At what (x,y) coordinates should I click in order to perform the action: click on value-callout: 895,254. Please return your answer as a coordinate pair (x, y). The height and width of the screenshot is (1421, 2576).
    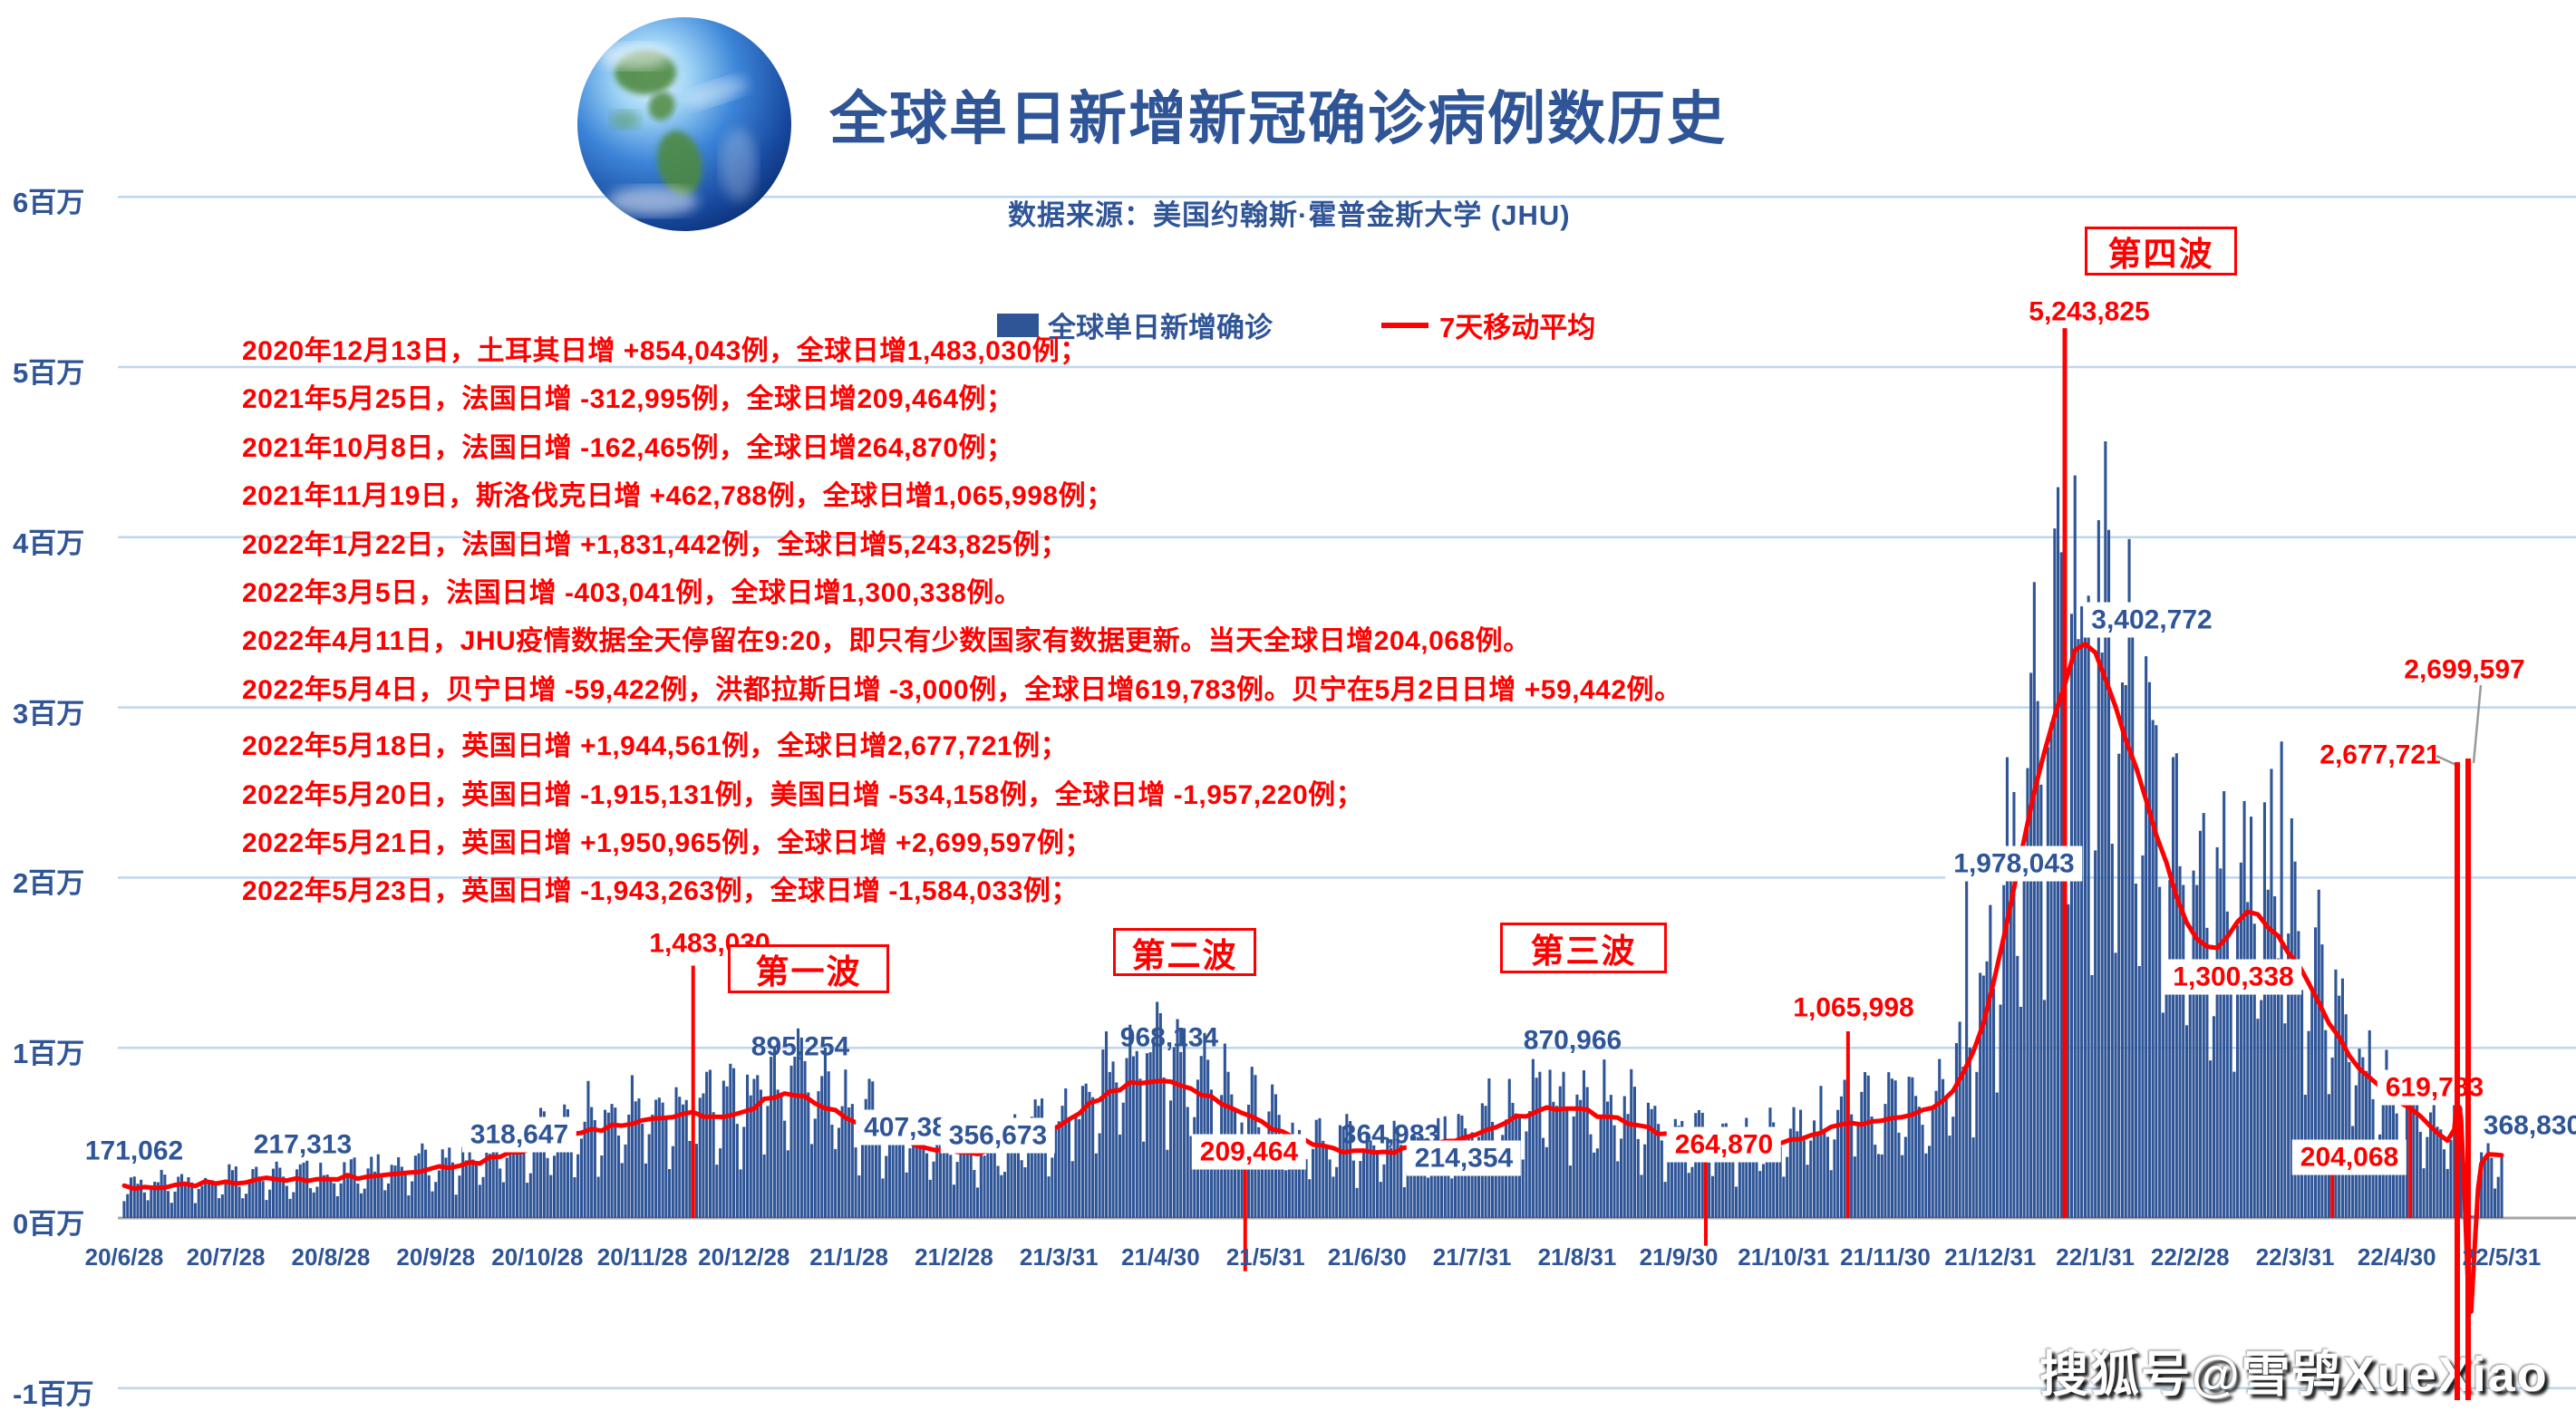
    Looking at the image, I should click on (800, 1046).